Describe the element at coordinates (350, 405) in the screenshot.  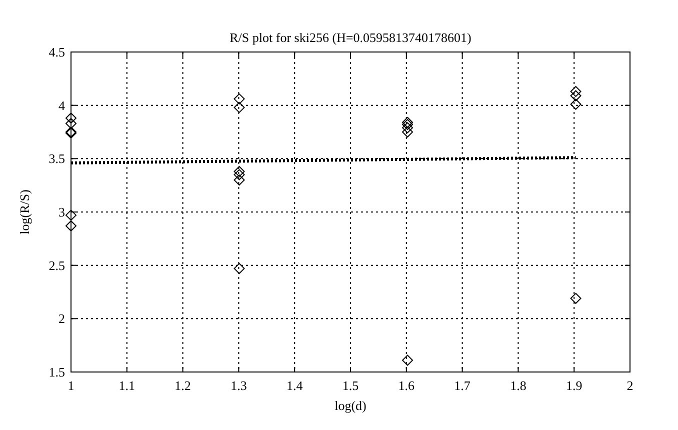
I see `x-axis-title: log(d)` at that location.